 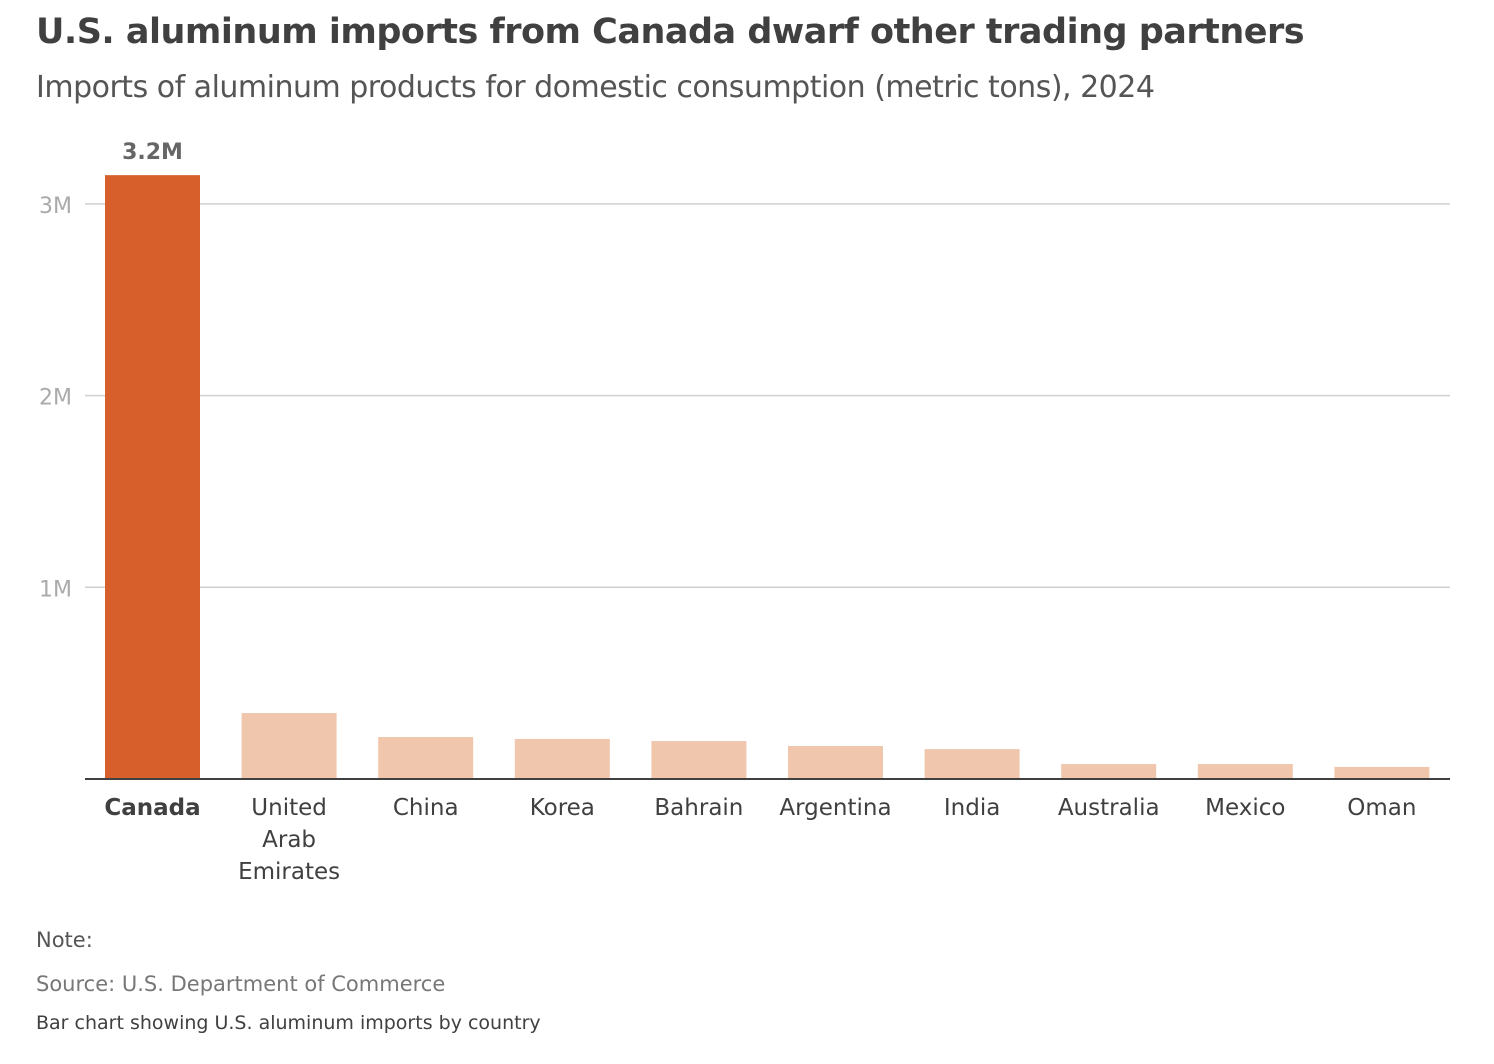 What do you see at coordinates (55, 398) in the screenshot?
I see `y-tick-label: 2M` at bounding box center [55, 398].